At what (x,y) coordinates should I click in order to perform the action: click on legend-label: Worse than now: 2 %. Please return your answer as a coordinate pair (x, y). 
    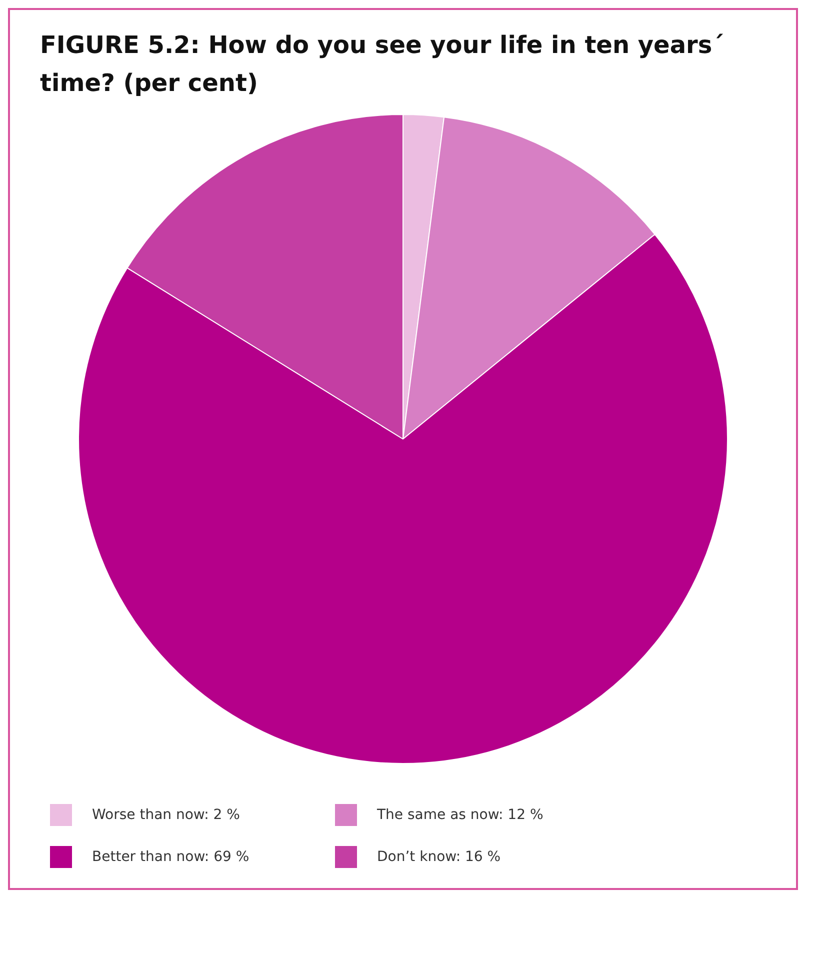
    Looking at the image, I should click on (166, 815).